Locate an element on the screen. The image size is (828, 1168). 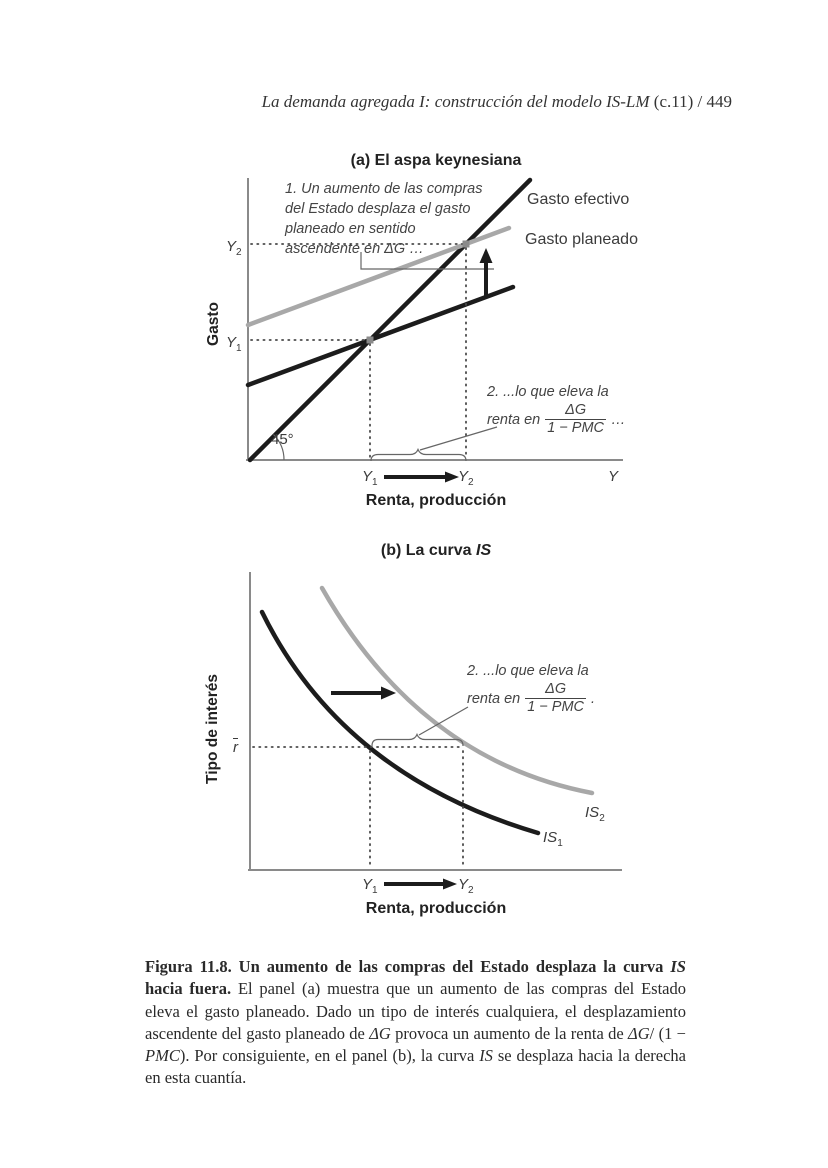
tick-rbar: r is located at coordinates (235, 747).